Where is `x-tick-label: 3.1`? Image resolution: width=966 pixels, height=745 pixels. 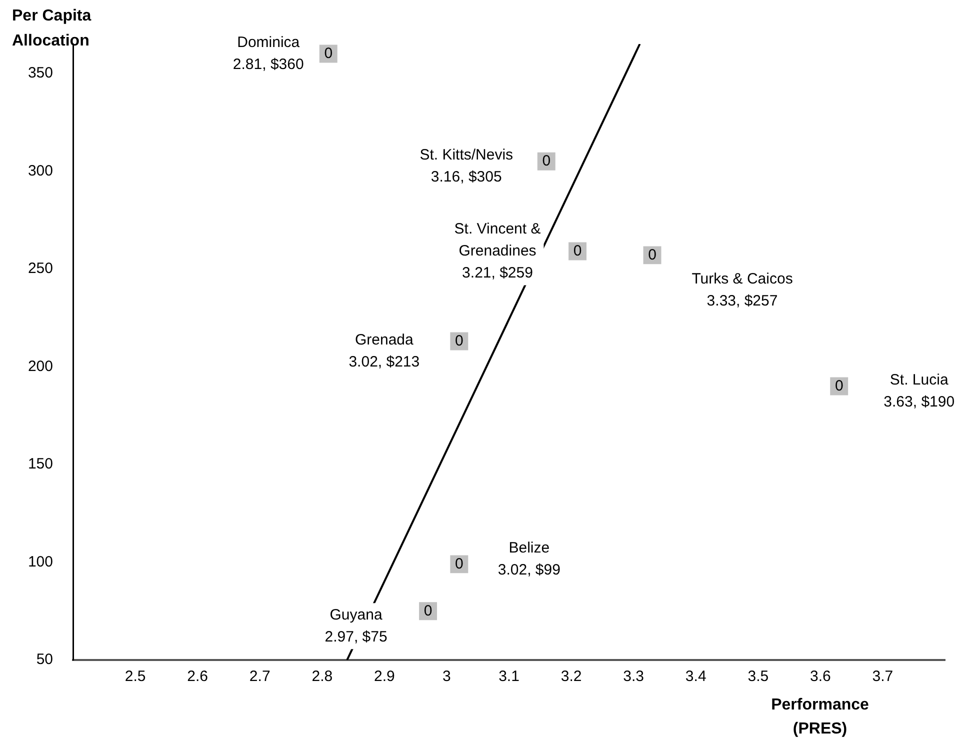
x-tick-label: 3.1 is located at coordinates (509, 677).